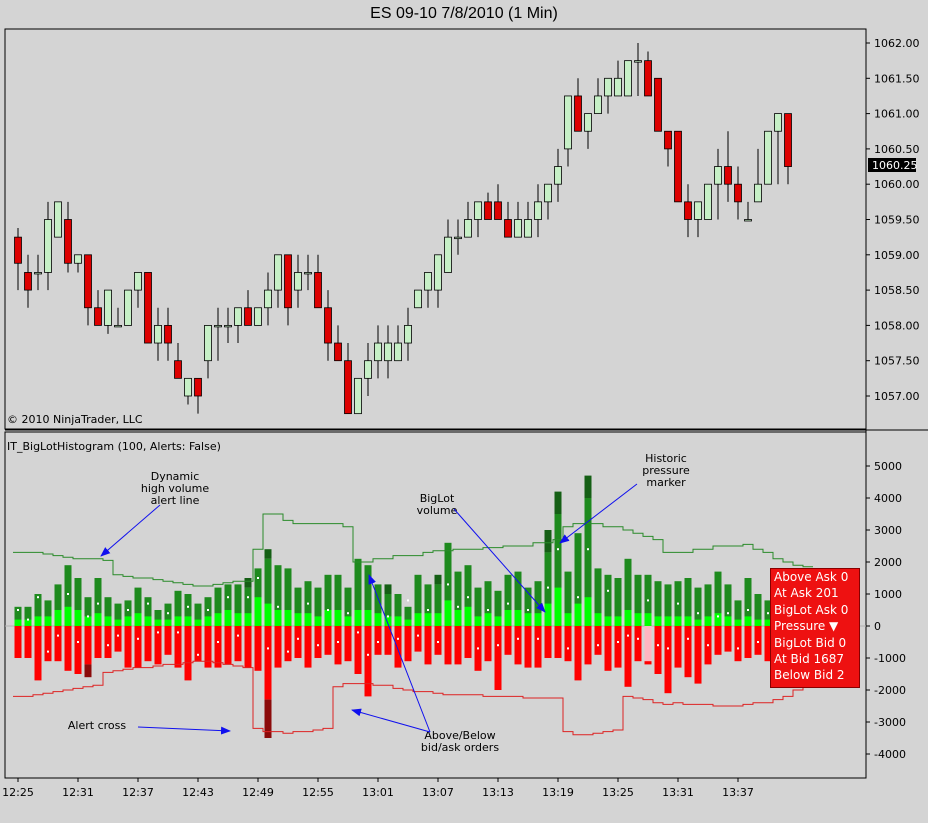  What do you see at coordinates (890, 658) in the screenshot?
I see `histogram-tick-label: -1000` at bounding box center [890, 658].